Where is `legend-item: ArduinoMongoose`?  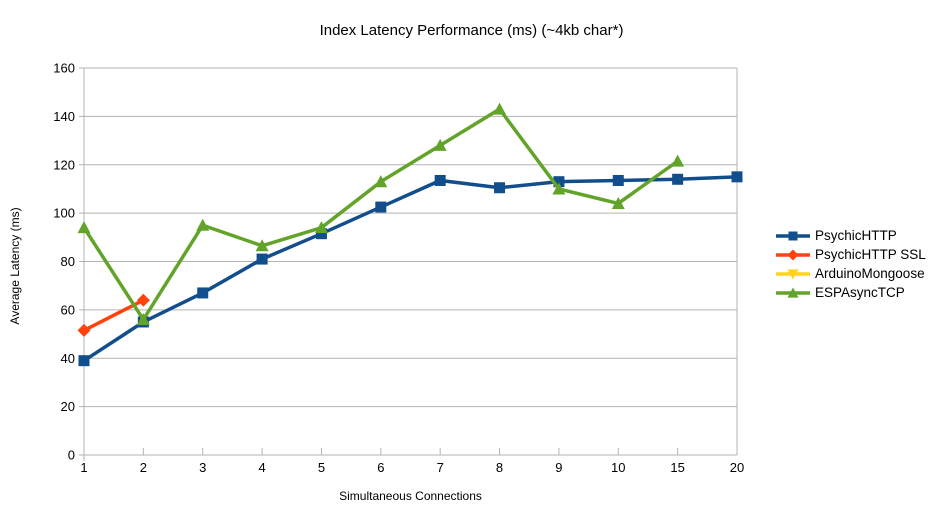
legend-item: ArduinoMongoose is located at coordinates (851, 273).